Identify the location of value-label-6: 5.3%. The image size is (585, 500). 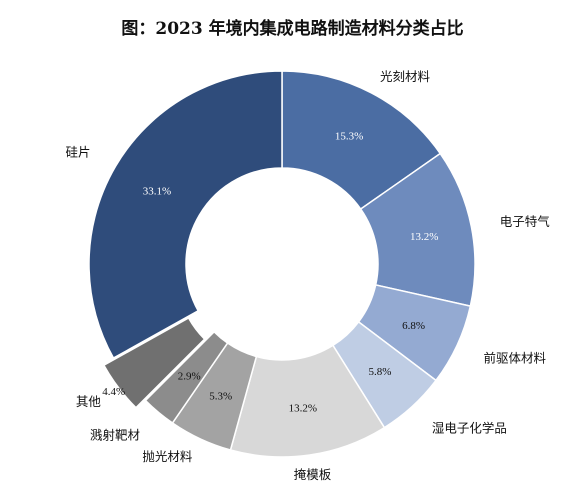
(220, 396).